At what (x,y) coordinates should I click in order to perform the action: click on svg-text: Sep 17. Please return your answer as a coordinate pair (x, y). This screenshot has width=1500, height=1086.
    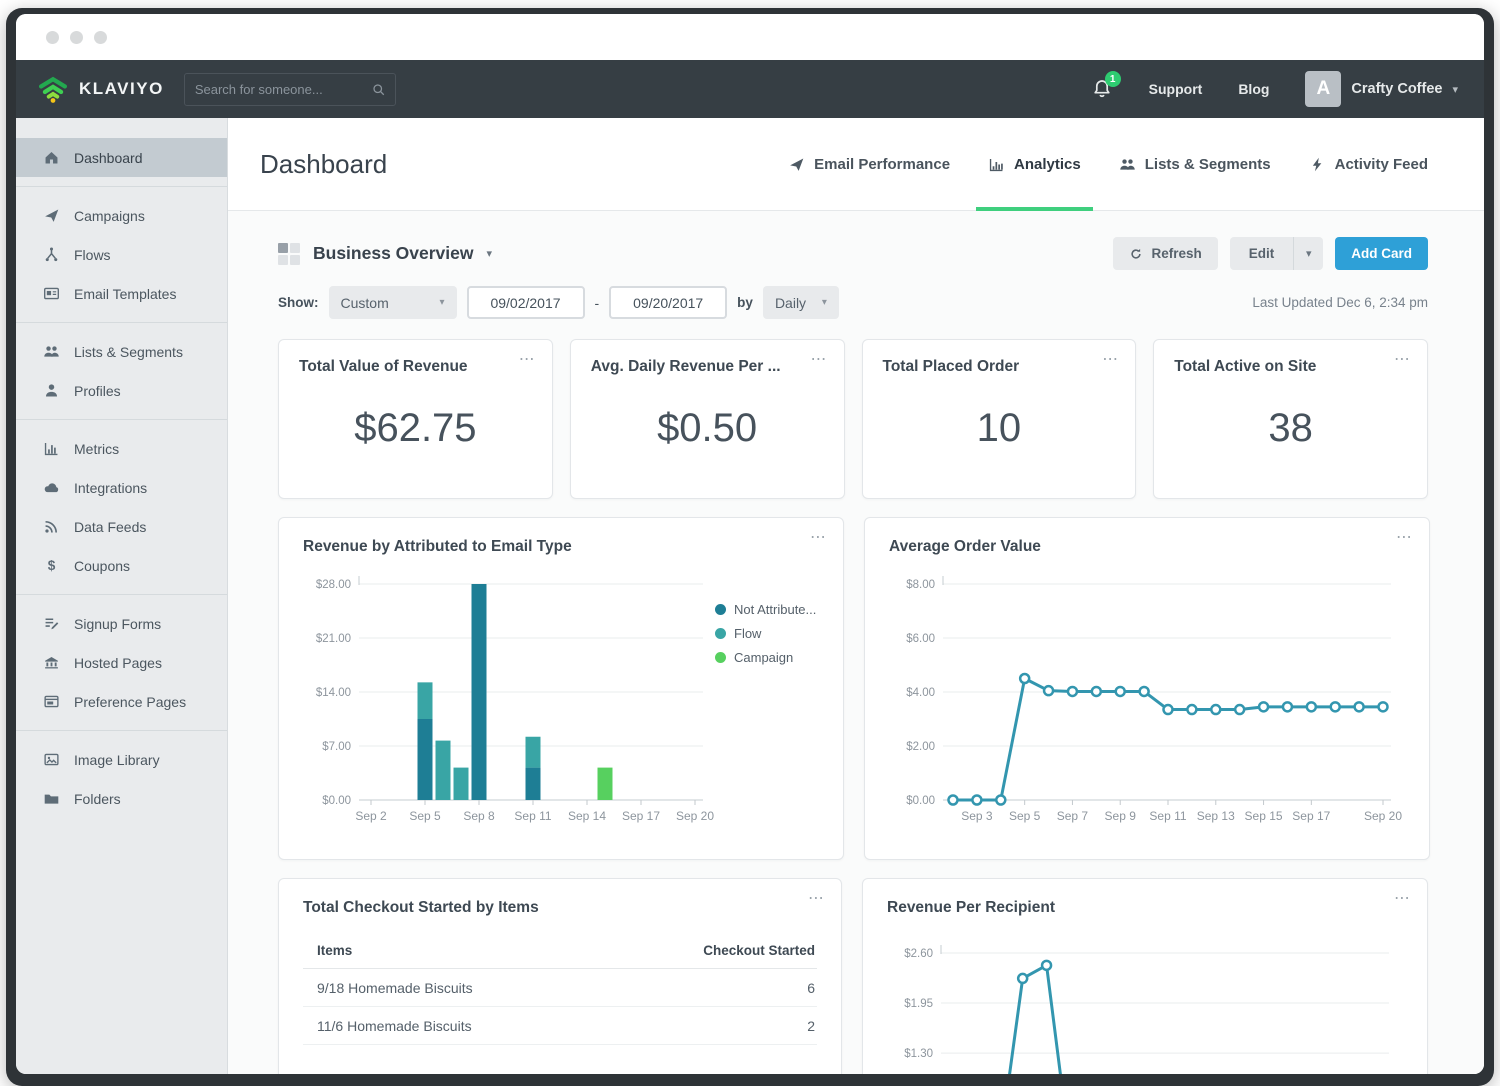
    Looking at the image, I should click on (1311, 816).